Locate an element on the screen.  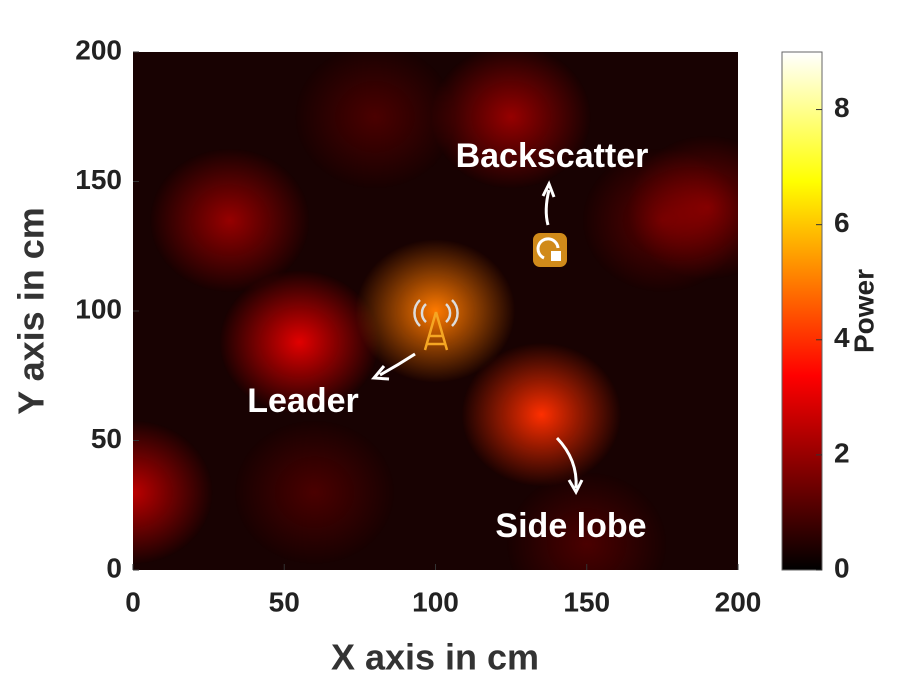
x-tick-label: 50 is located at coordinates (284, 601).